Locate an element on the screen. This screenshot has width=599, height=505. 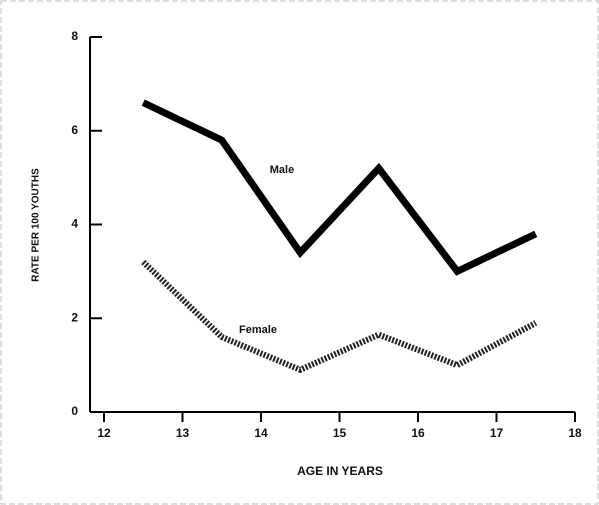
y-axis-title: RATE PER 100 YOUTHS is located at coordinates (36, 225).